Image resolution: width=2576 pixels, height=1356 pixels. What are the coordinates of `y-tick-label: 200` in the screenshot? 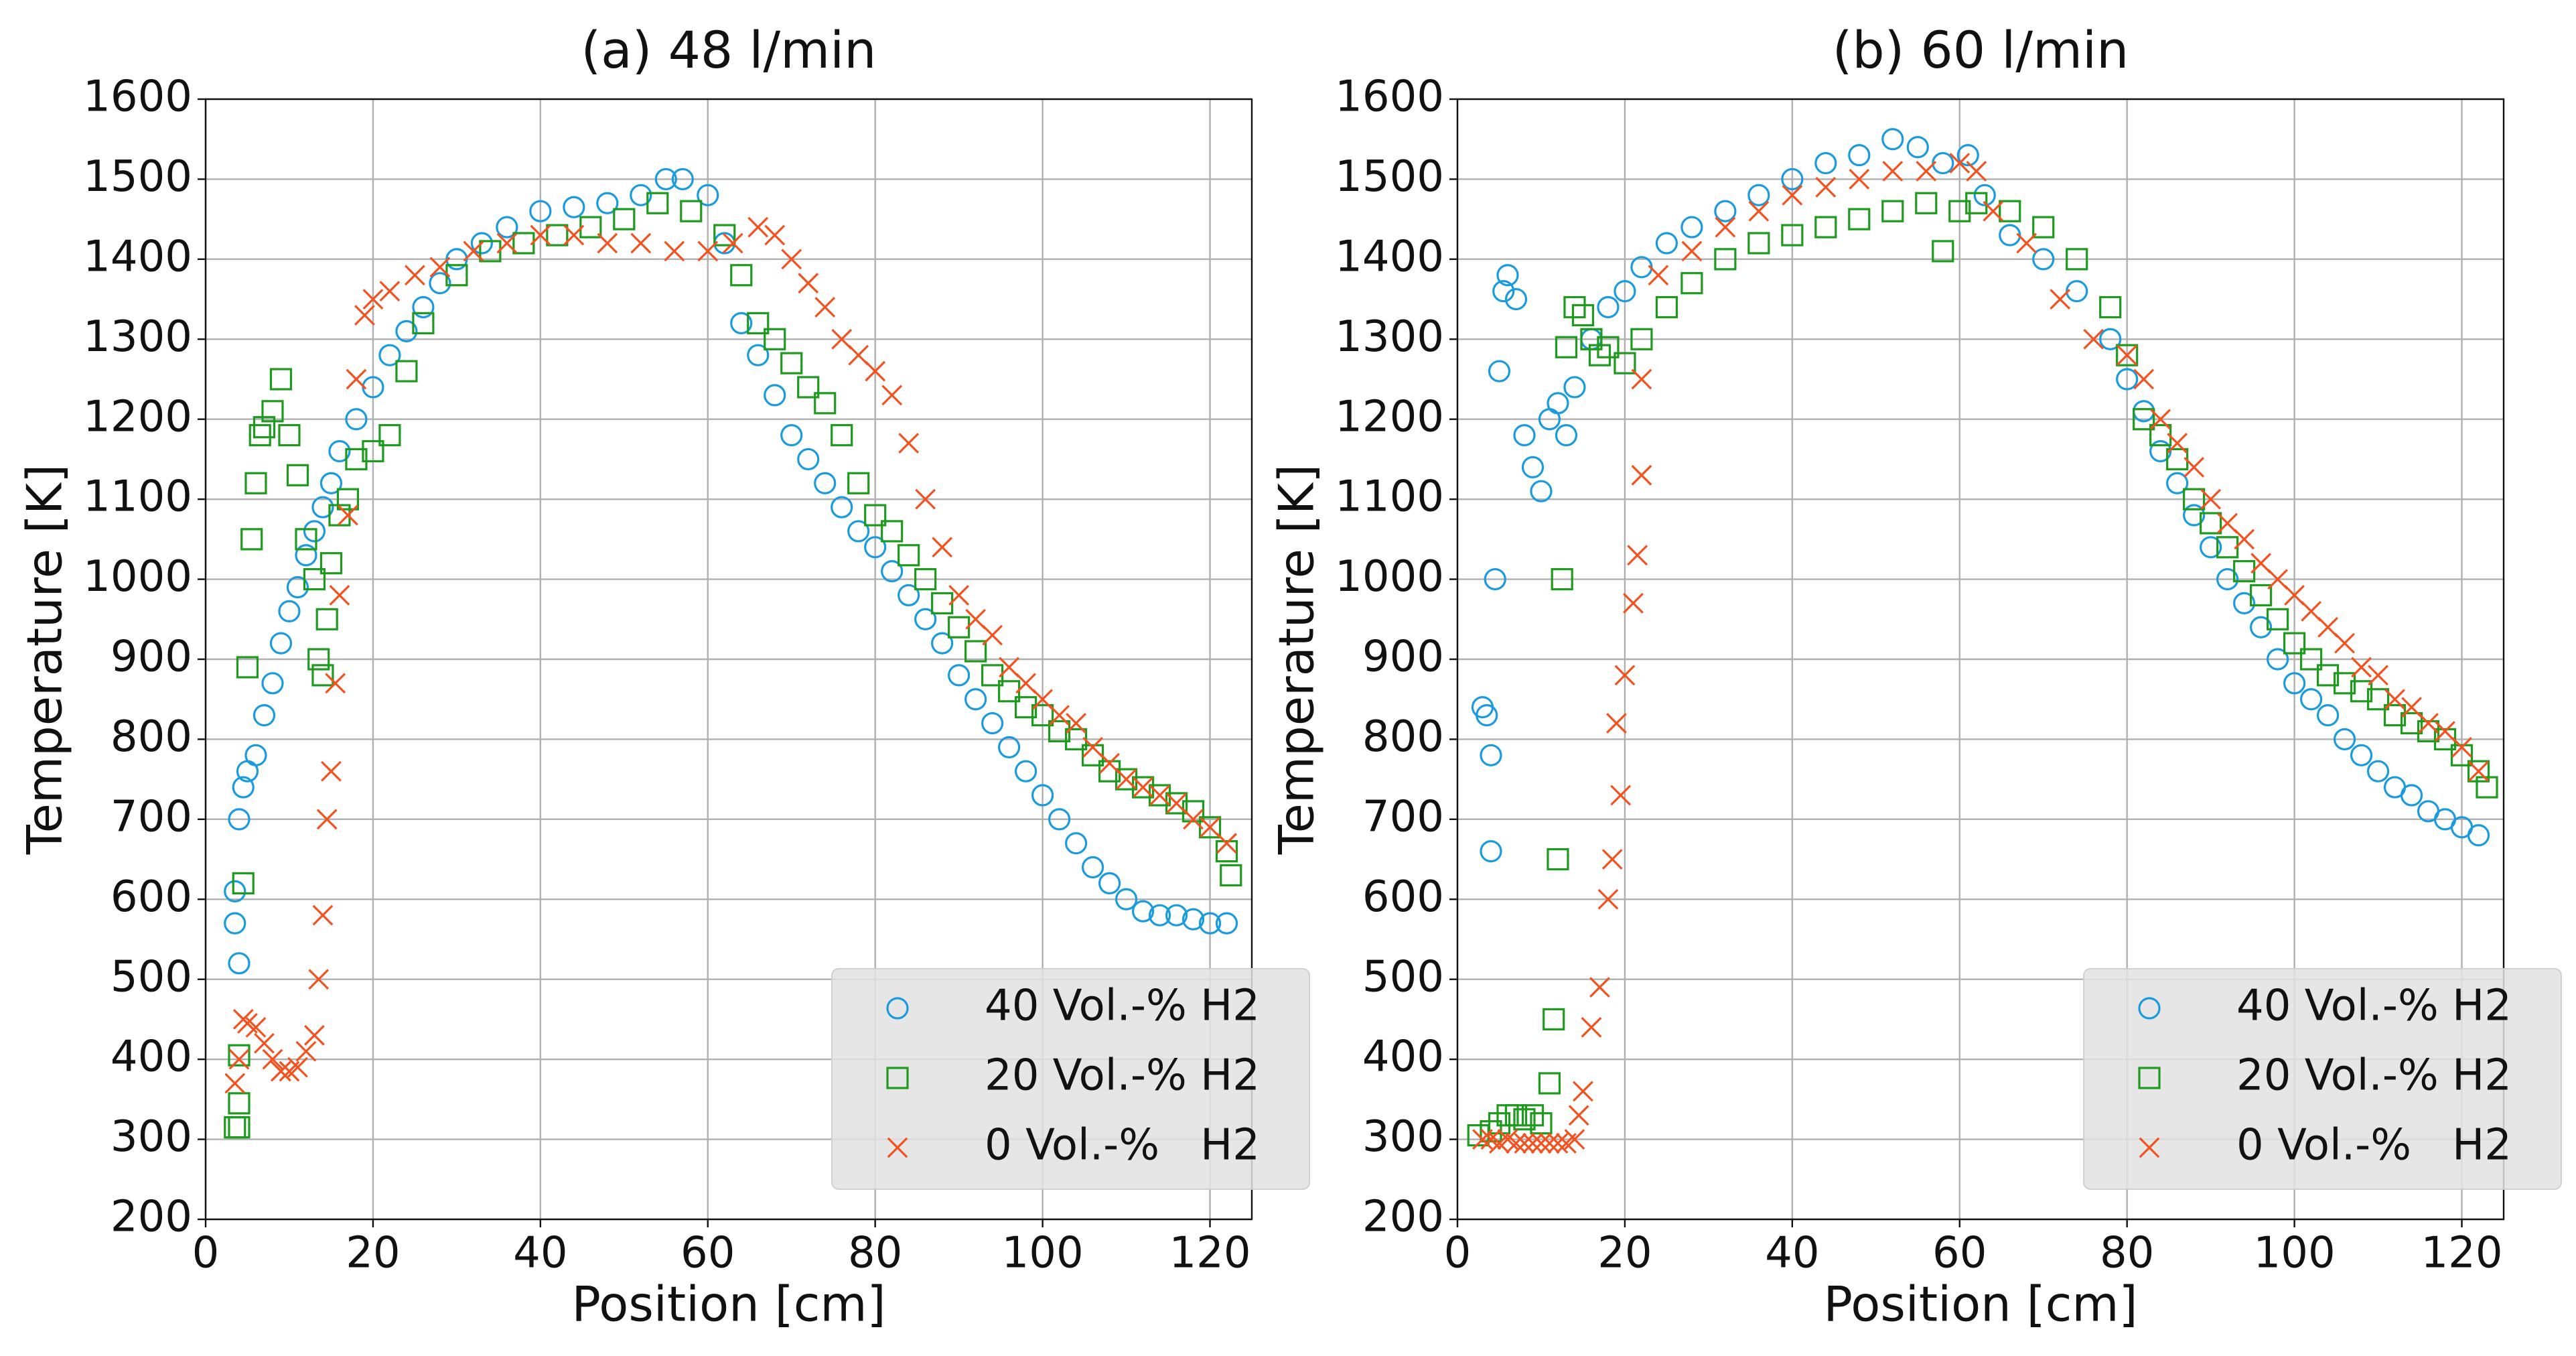 It's located at (1403, 1217).